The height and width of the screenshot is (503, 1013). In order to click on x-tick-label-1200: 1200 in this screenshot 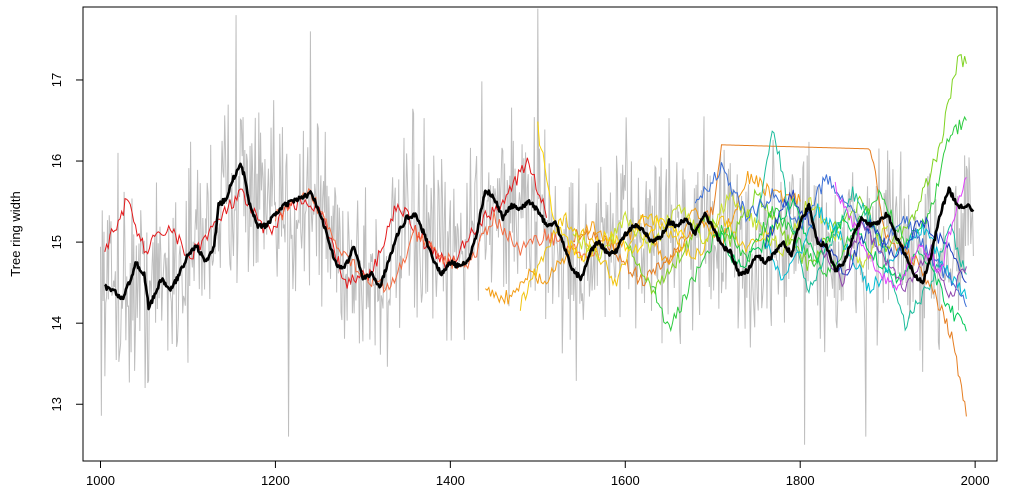, I will do `click(275, 480)`.